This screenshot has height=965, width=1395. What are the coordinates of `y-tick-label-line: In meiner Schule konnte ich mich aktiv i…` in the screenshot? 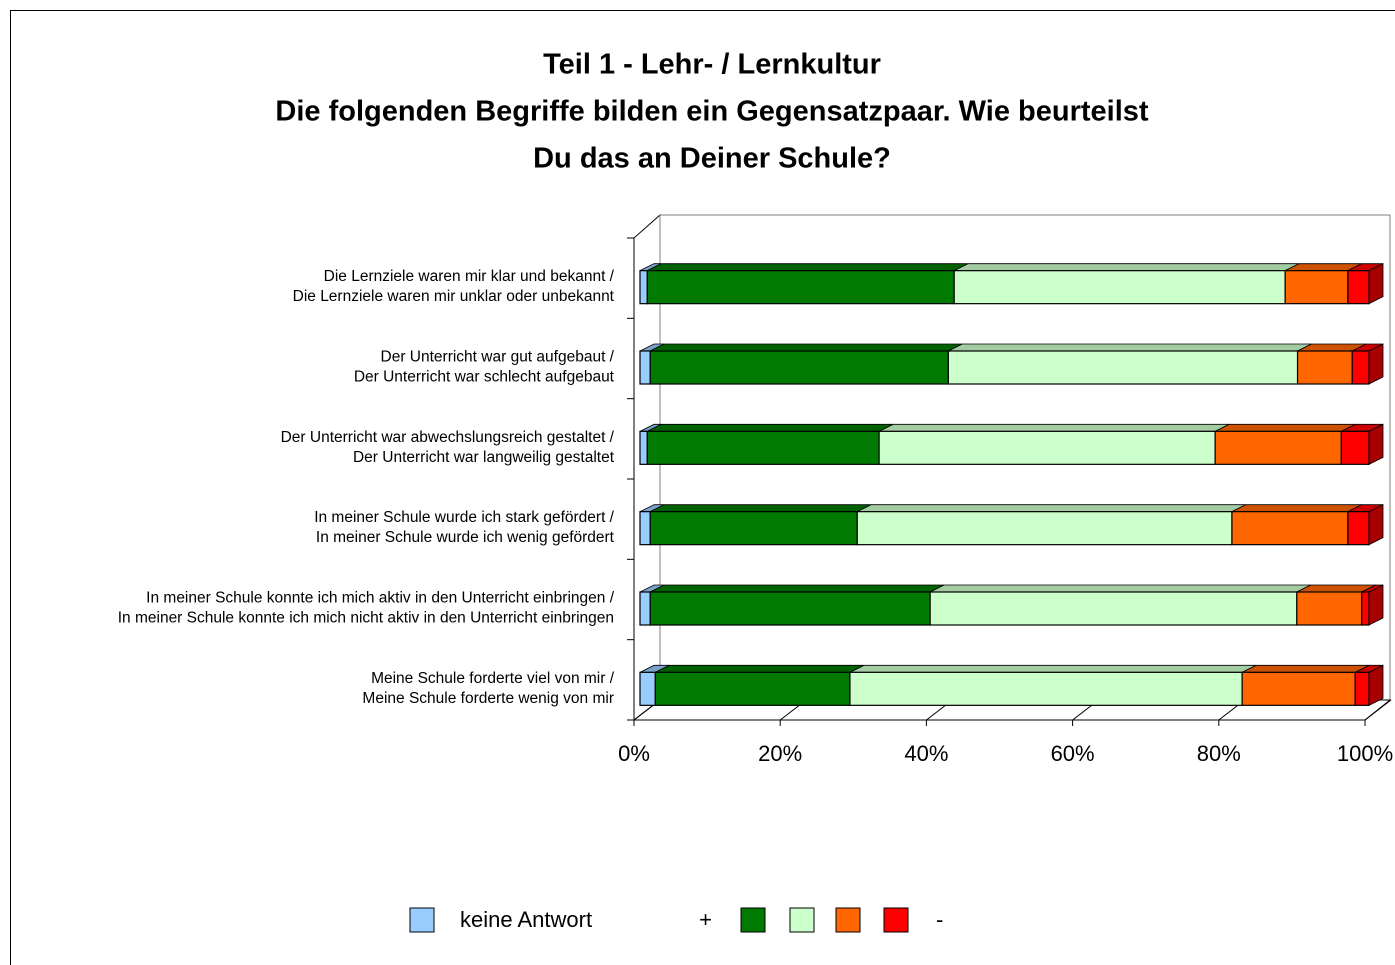 It's located at (380, 598).